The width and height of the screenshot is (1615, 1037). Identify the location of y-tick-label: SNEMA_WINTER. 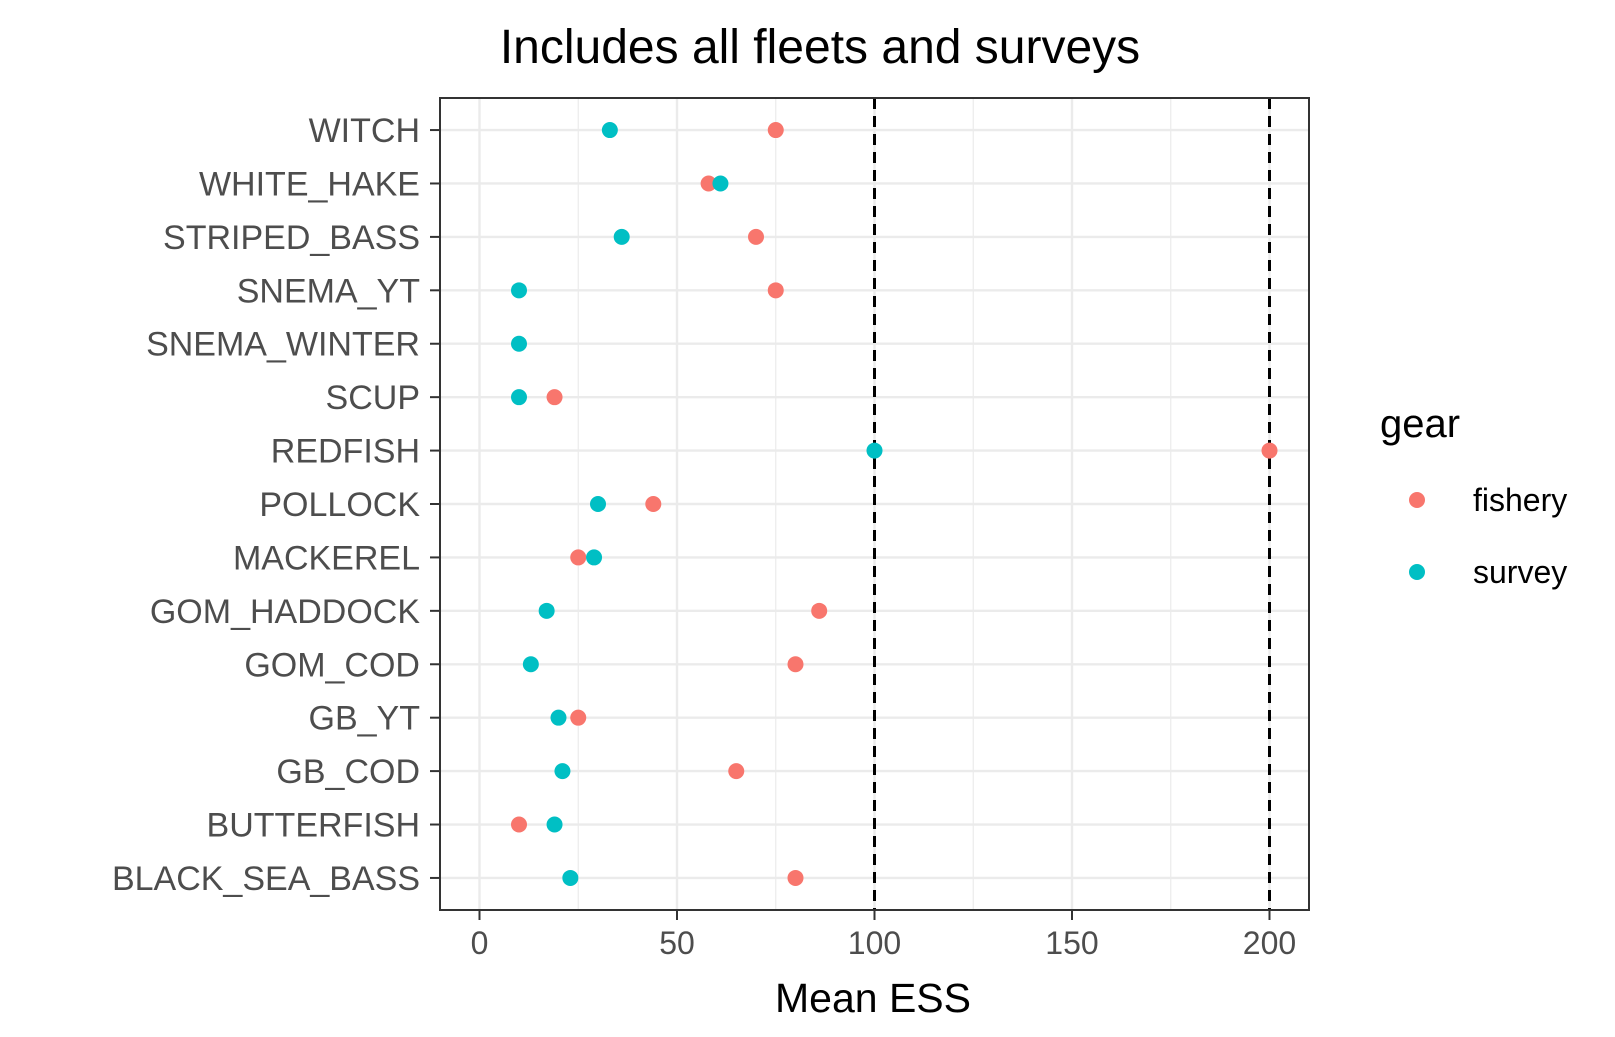
(283, 345).